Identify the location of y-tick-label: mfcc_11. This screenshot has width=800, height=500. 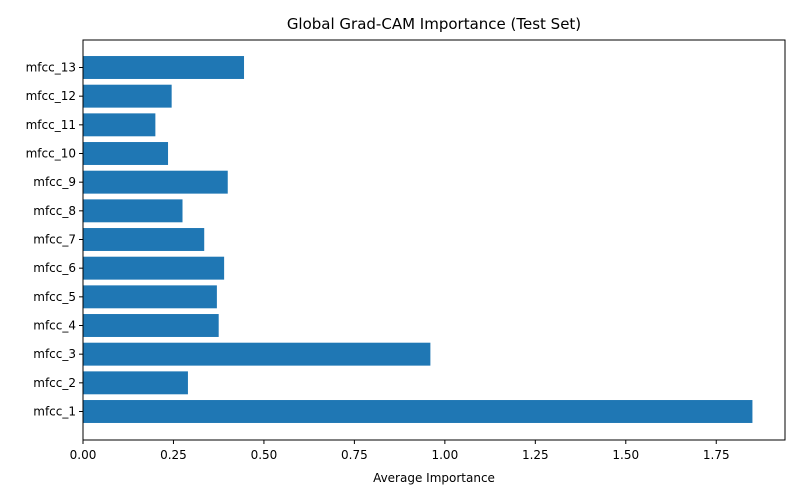
(51, 125).